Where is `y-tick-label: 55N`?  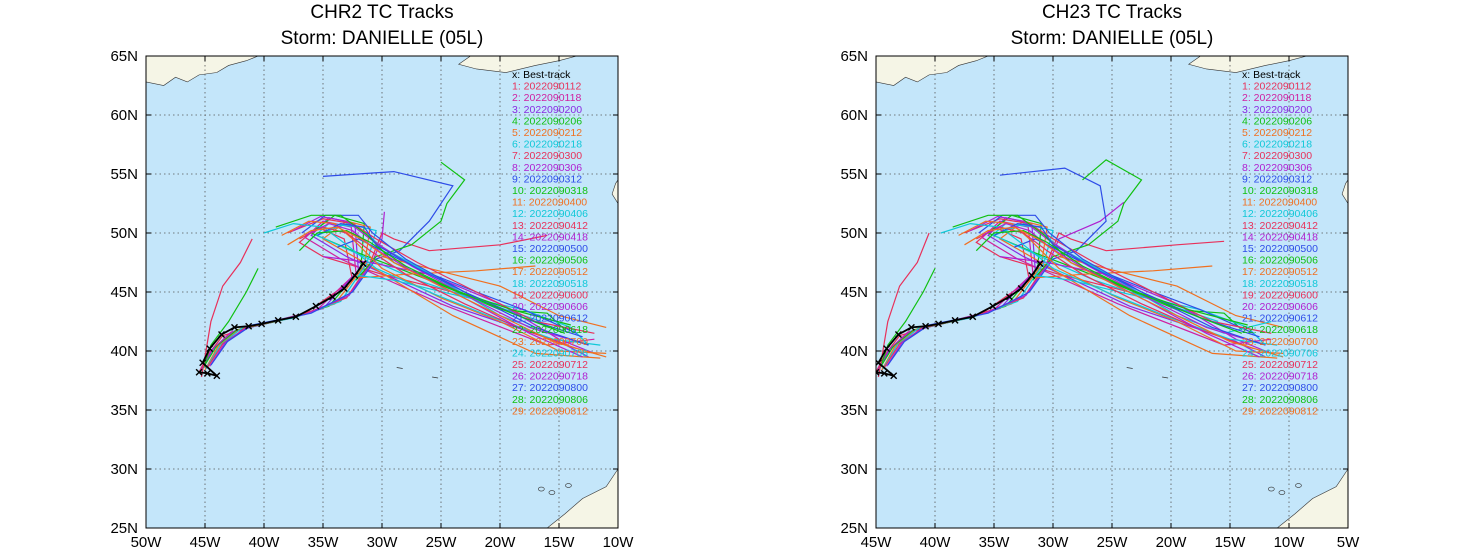
y-tick-label: 55N is located at coordinates (124, 174).